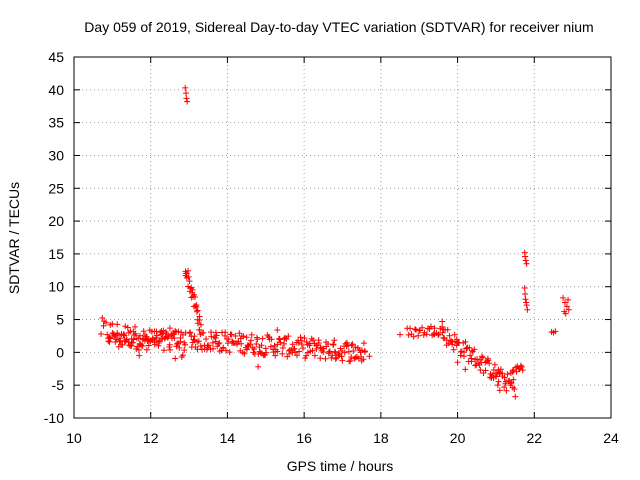  I want to click on y-tick-label: 40, so click(56, 90).